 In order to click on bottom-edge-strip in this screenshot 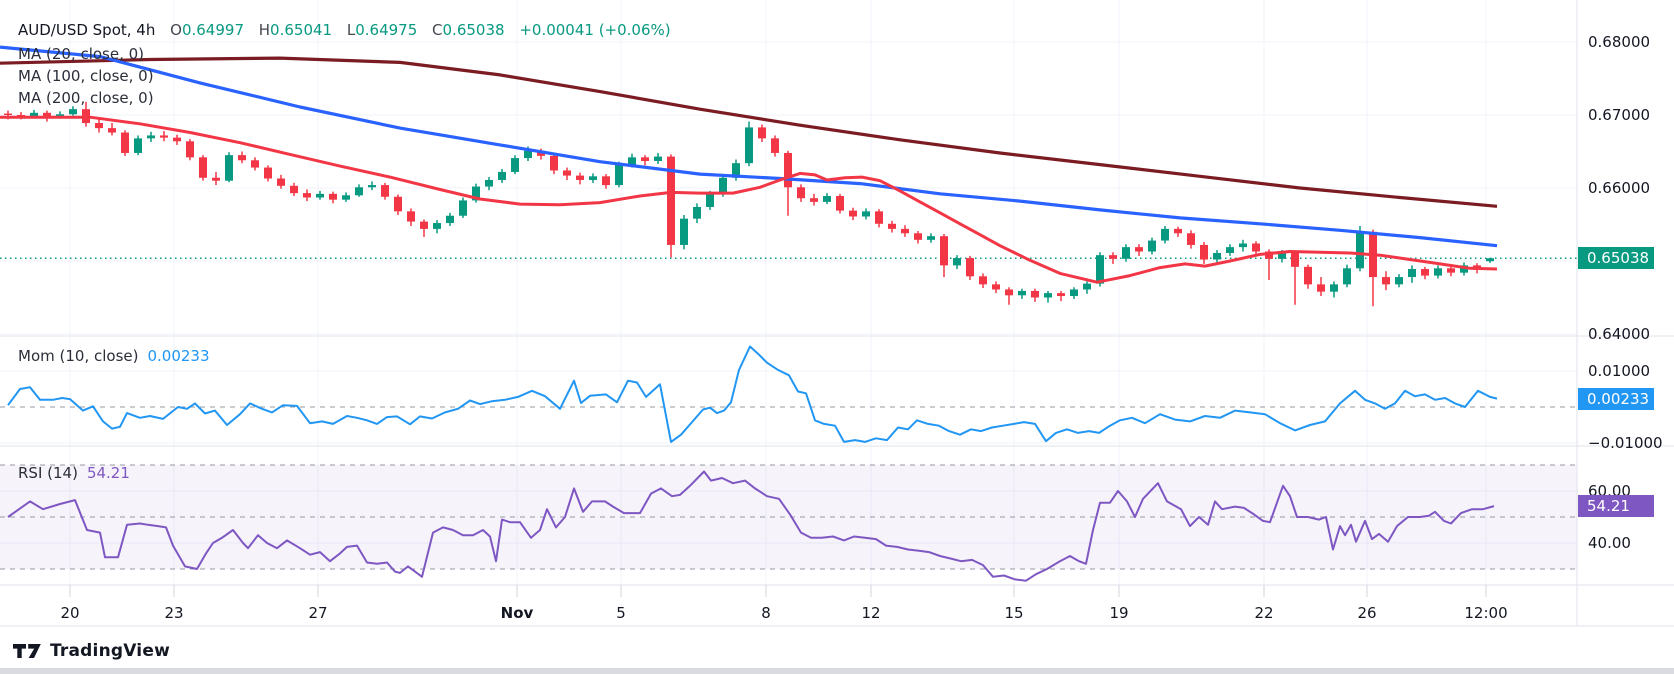, I will do `click(837, 671)`.